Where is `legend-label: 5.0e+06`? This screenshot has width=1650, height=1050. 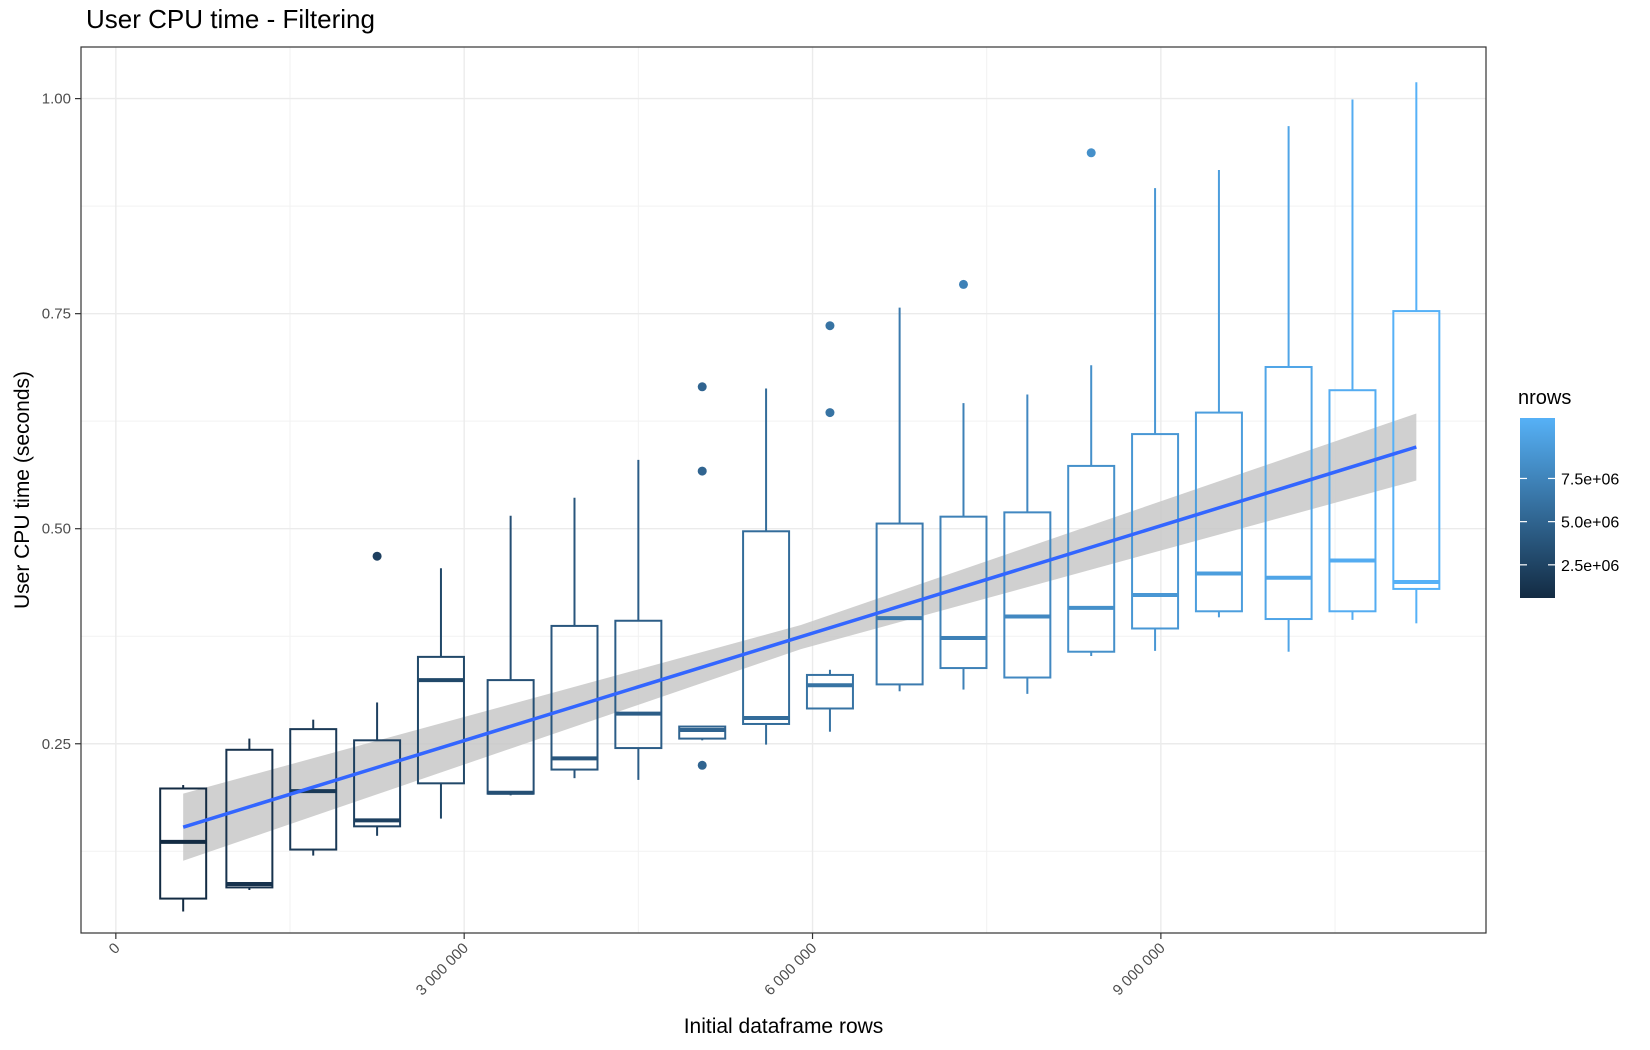
legend-label: 5.0e+06 is located at coordinates (1590, 523).